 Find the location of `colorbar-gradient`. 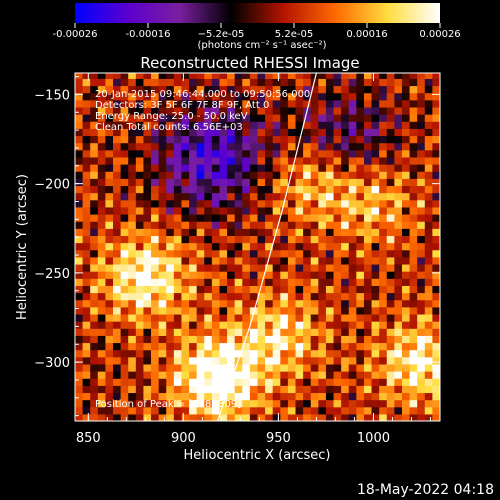

colorbar-gradient is located at coordinates (257, 13).